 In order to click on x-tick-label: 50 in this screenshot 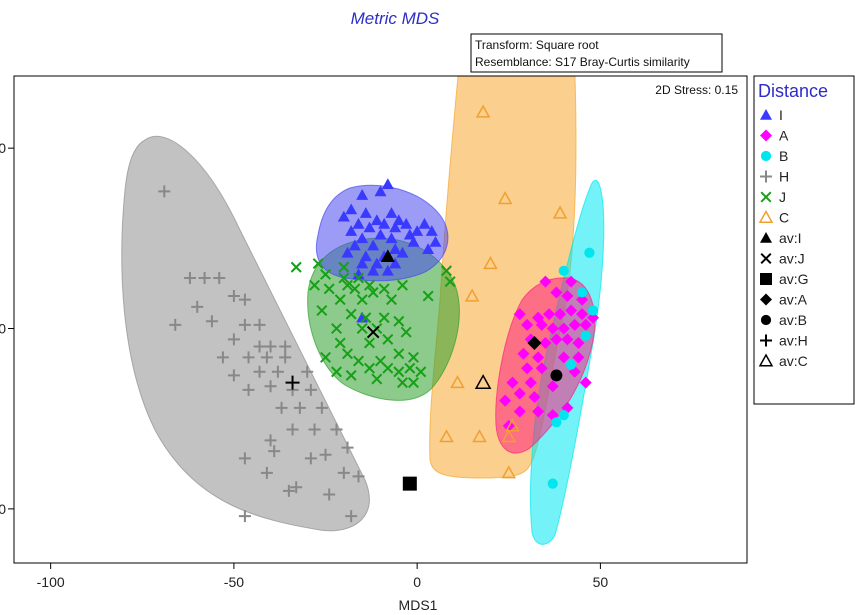, I will do `click(601, 582)`.